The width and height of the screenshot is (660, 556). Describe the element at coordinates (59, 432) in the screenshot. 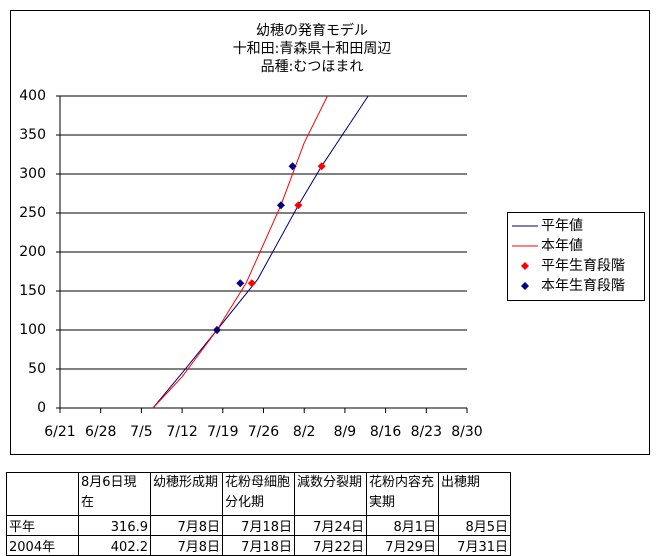

I see `x-tick-label: 6/21` at that location.